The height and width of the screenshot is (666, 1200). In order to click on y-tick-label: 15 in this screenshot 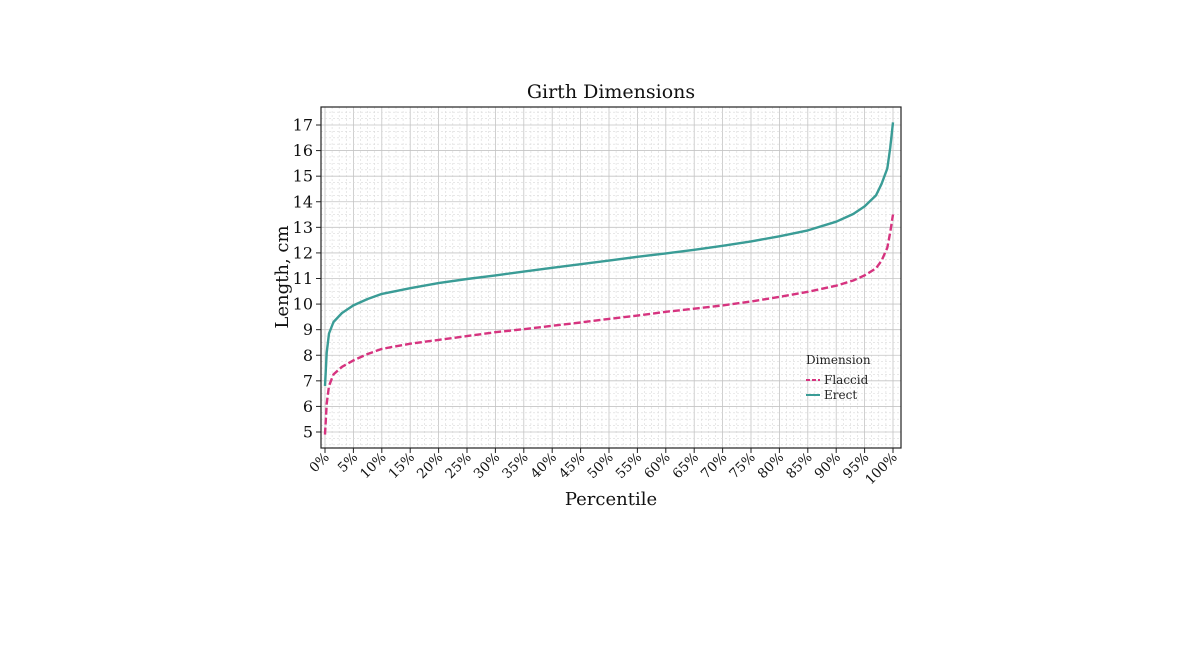, I will do `click(303, 176)`.